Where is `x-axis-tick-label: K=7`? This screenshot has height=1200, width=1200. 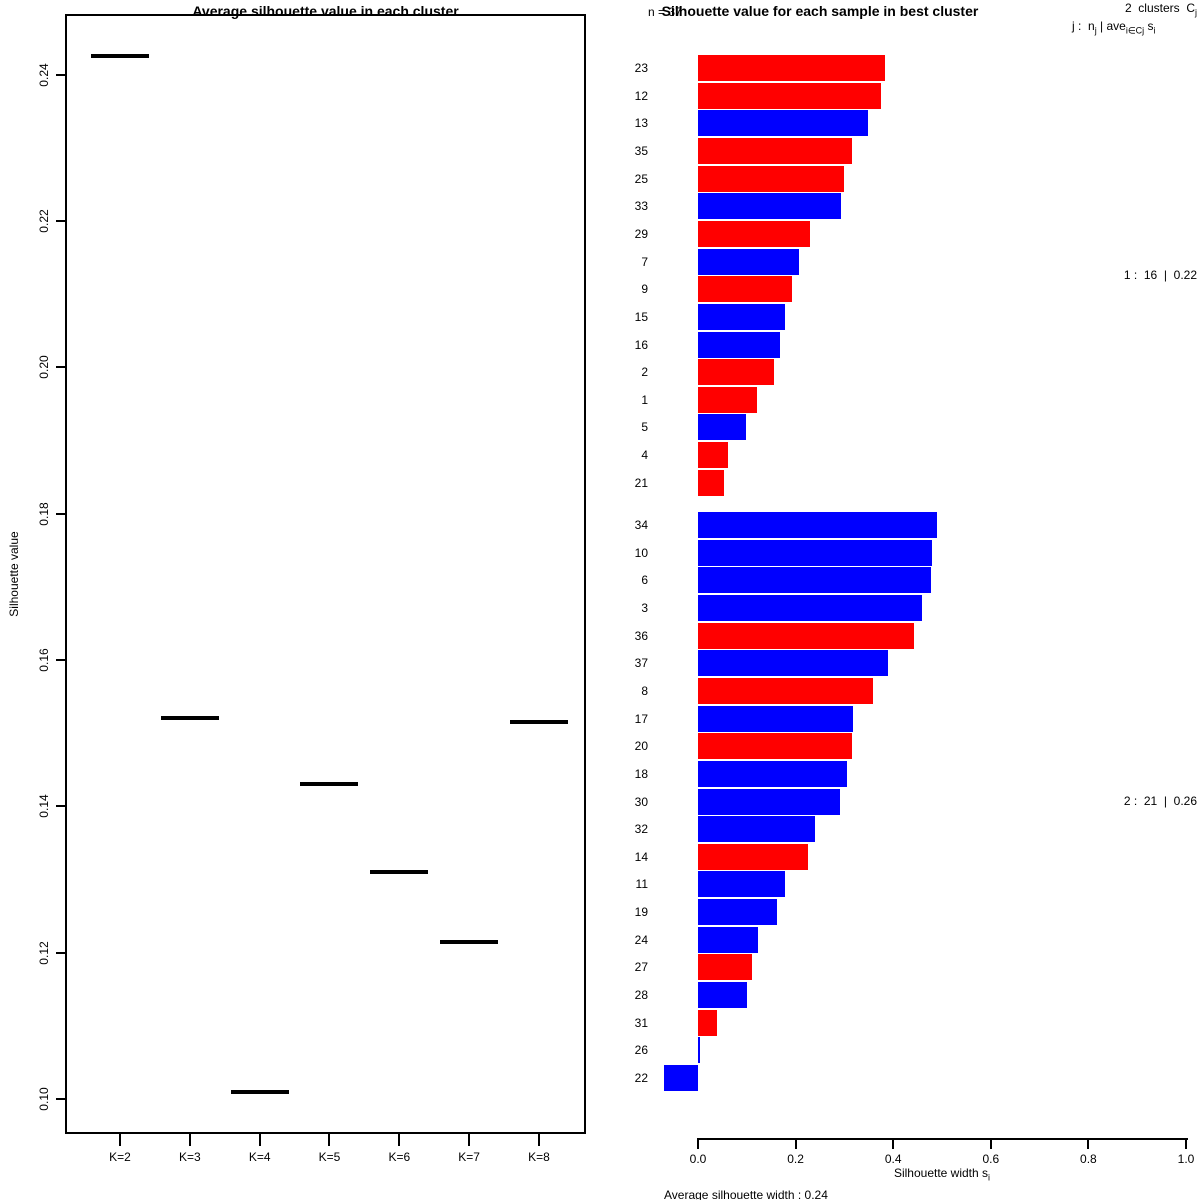
x-axis-tick-label: K=7 is located at coordinates (469, 1157).